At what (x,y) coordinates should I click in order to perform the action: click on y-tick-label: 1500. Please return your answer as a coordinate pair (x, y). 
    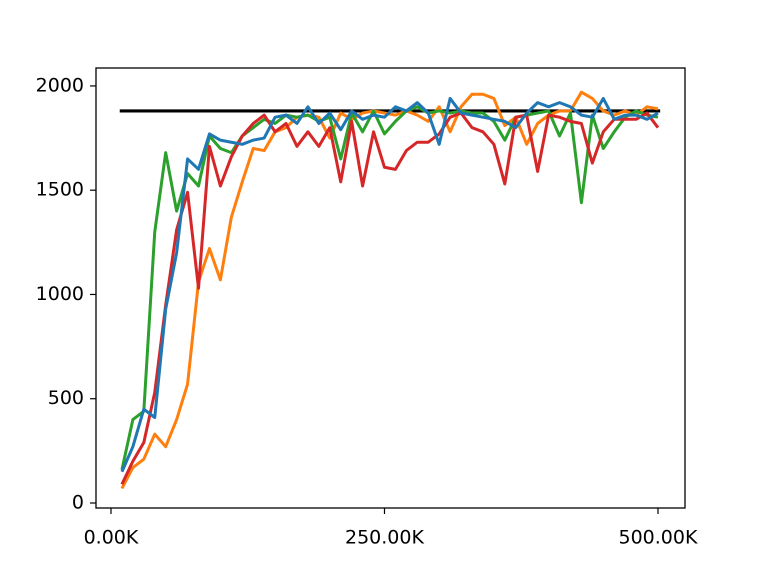
    Looking at the image, I should click on (60, 190).